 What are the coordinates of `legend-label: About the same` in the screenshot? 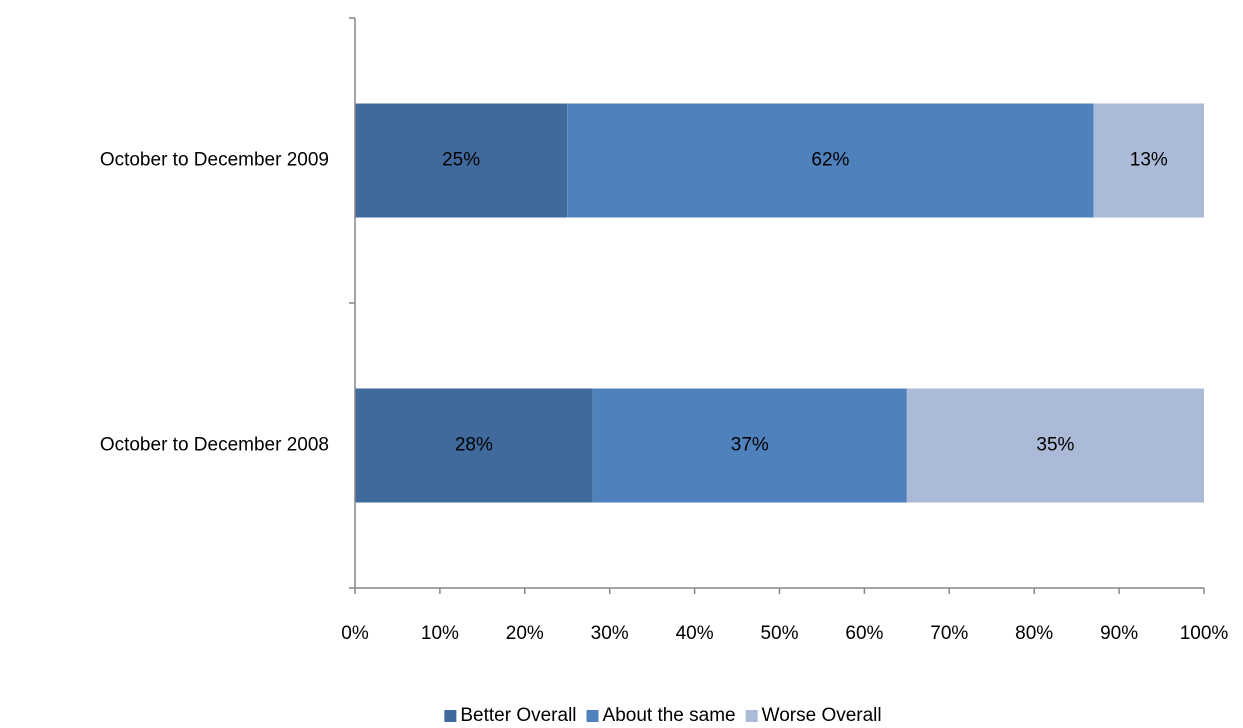 It's located at (669, 715).